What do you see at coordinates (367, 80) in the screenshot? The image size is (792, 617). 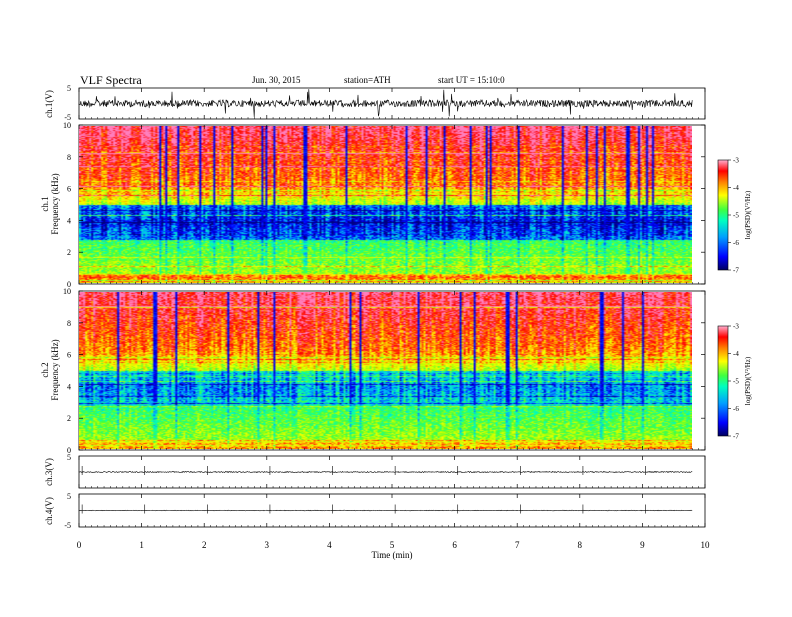 I see `station-label: station=ATH` at bounding box center [367, 80].